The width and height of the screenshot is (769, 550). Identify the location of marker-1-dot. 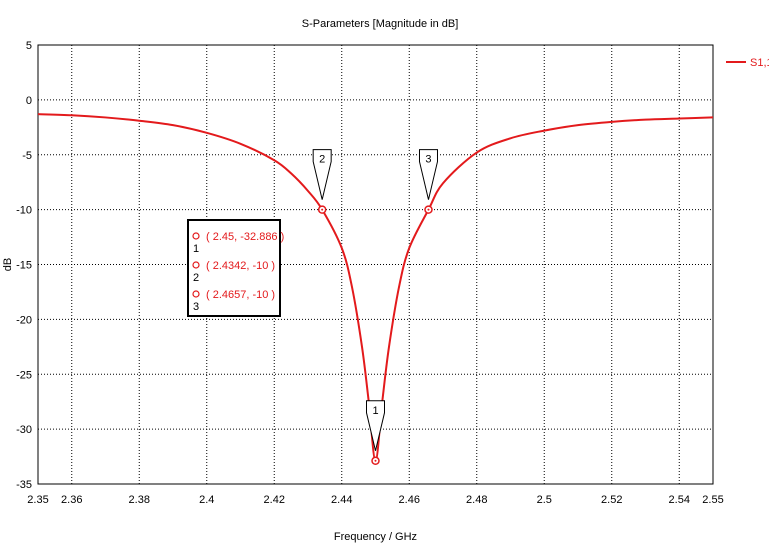
(375, 460).